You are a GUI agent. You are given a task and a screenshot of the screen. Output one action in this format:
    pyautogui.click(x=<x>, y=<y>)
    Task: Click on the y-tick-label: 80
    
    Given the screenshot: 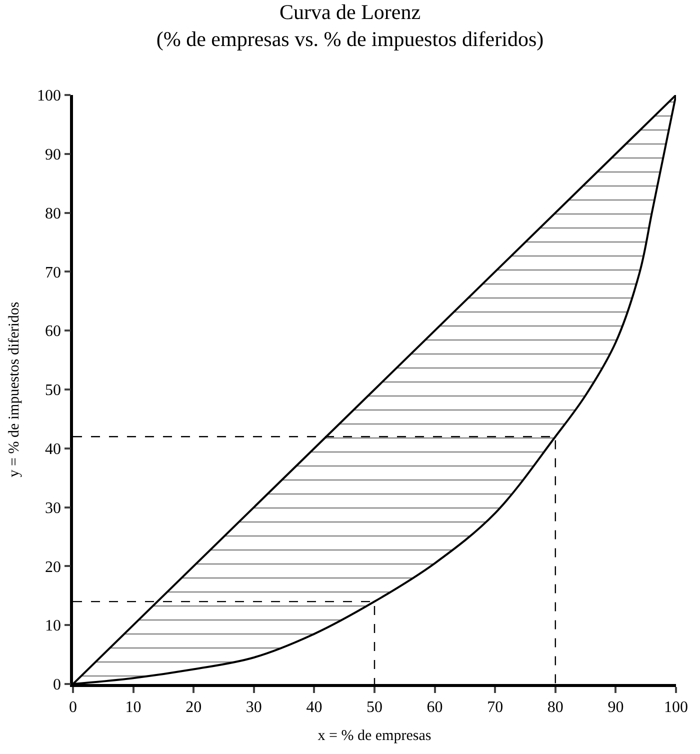 What is the action you would take?
    pyautogui.click(x=53, y=213)
    